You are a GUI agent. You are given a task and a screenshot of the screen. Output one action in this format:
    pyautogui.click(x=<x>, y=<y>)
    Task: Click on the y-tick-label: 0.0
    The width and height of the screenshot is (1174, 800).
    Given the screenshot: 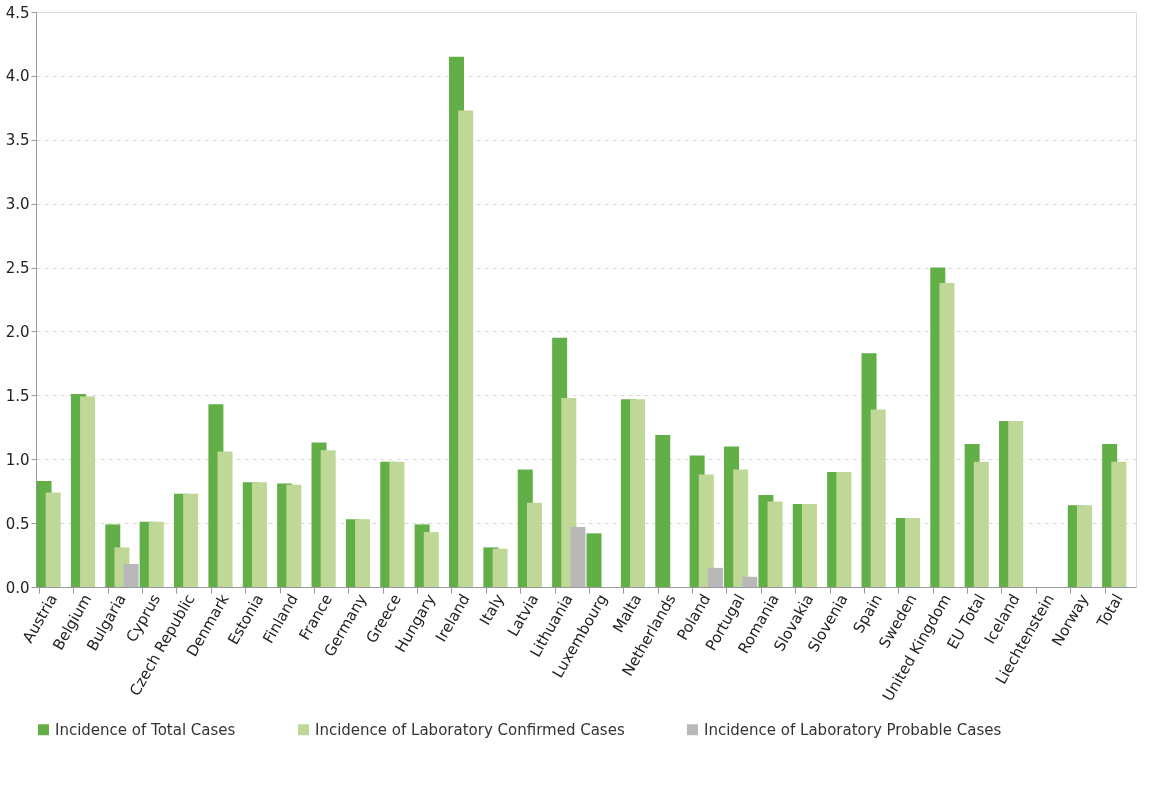 What is the action you would take?
    pyautogui.click(x=17, y=587)
    